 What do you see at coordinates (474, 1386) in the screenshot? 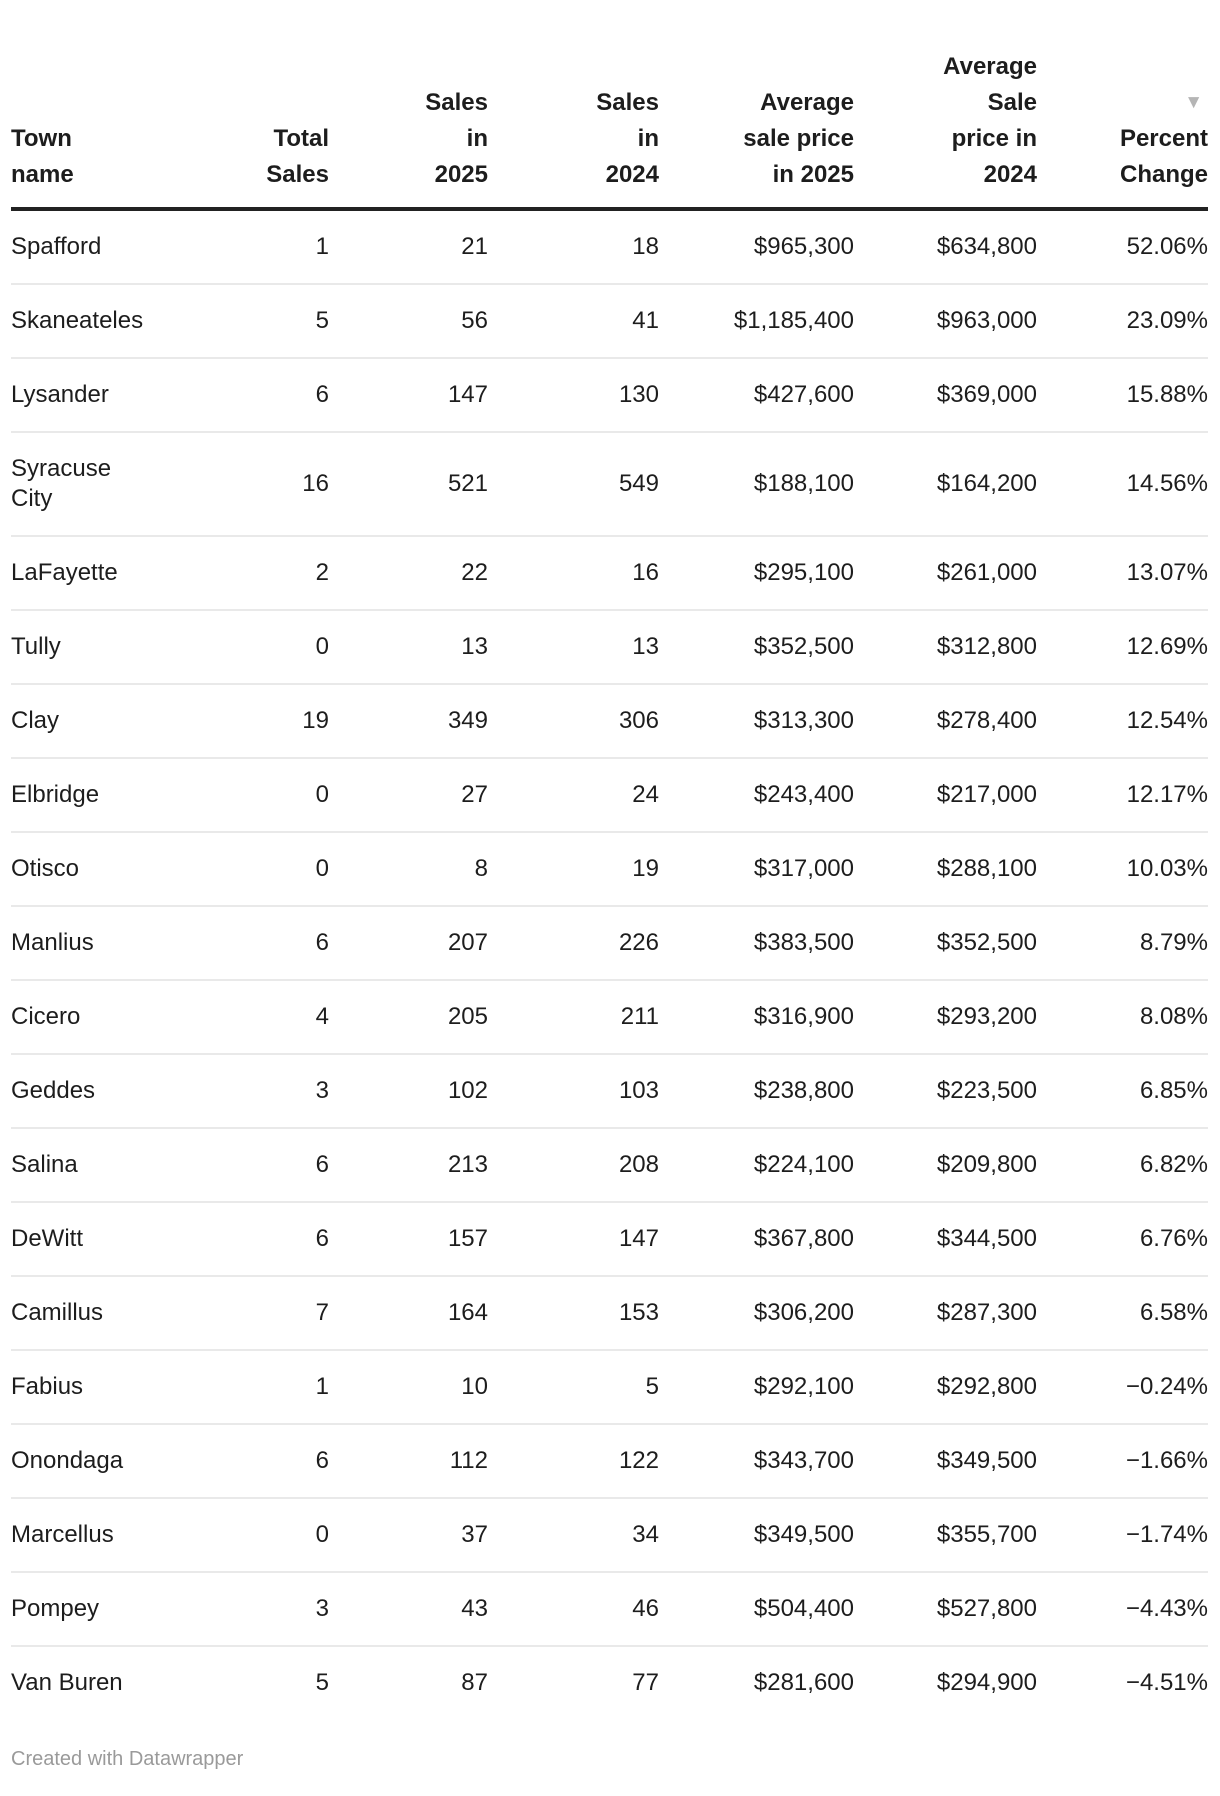
I see `cell-sales-in-2025: 10` at bounding box center [474, 1386].